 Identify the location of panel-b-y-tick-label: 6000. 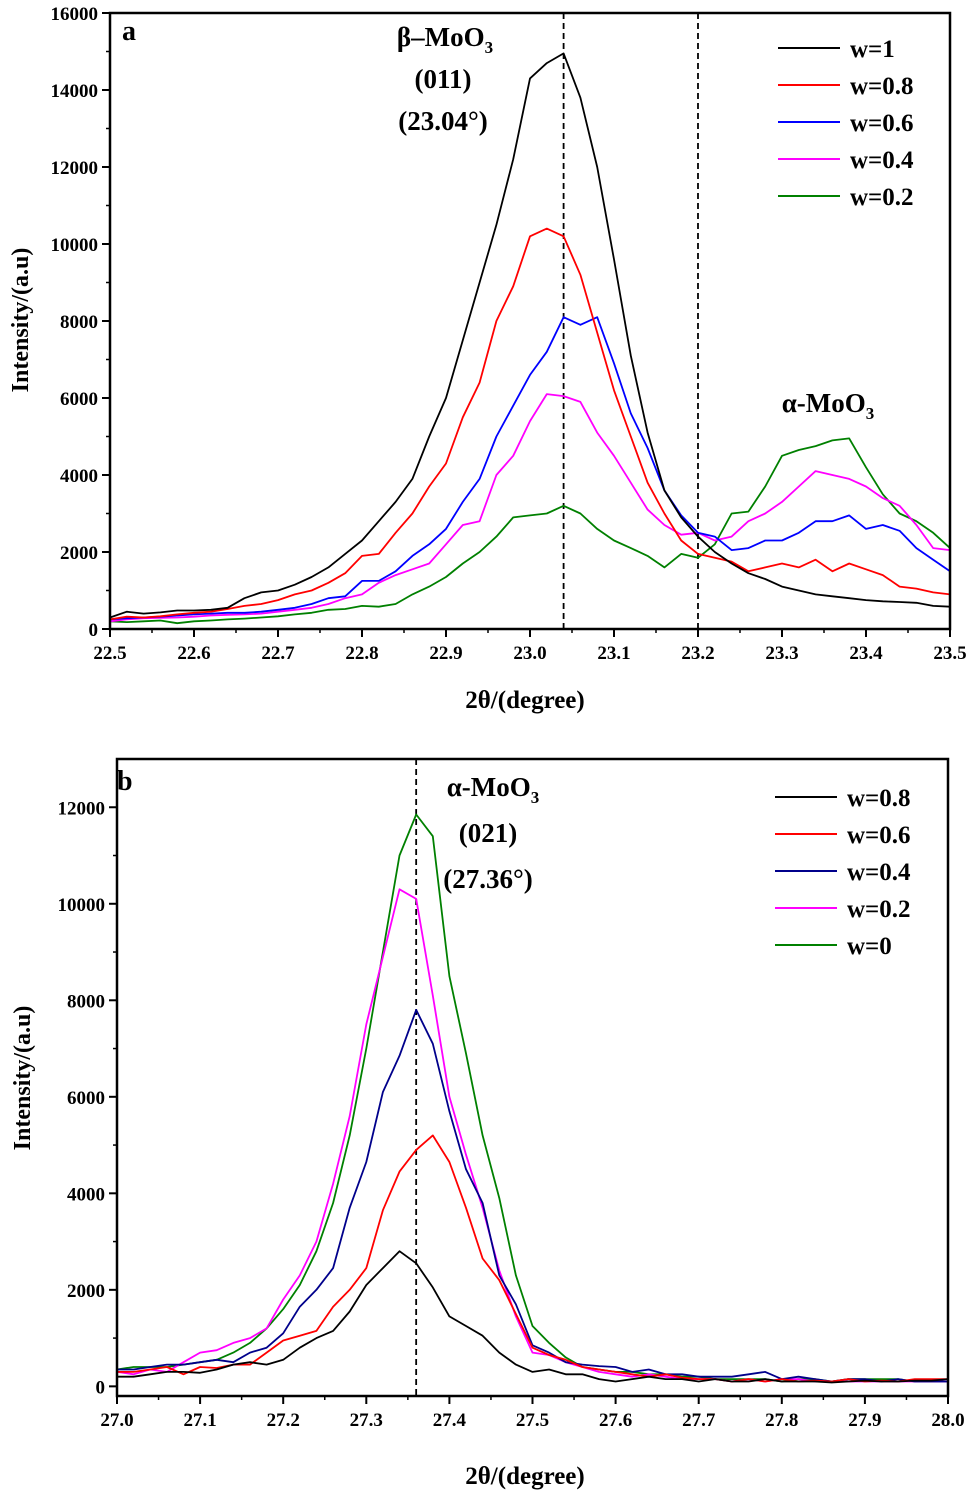
(86, 1098).